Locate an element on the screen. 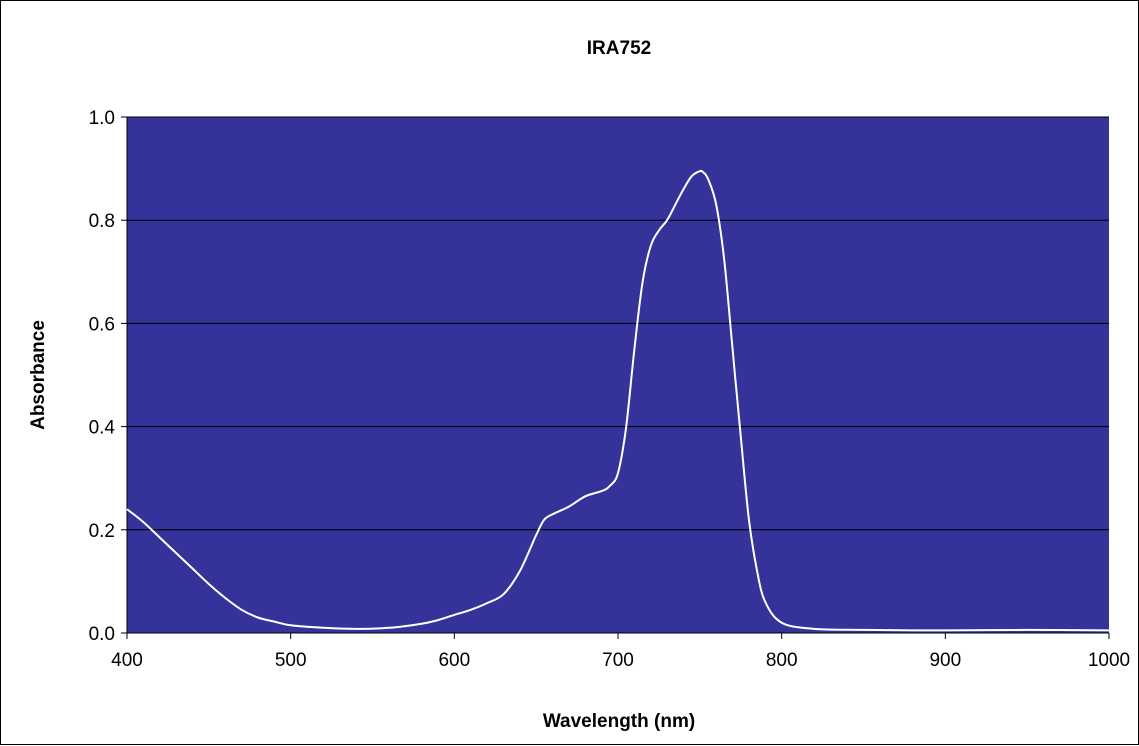  x-tick-label-6: 1000 is located at coordinates (1109, 660).